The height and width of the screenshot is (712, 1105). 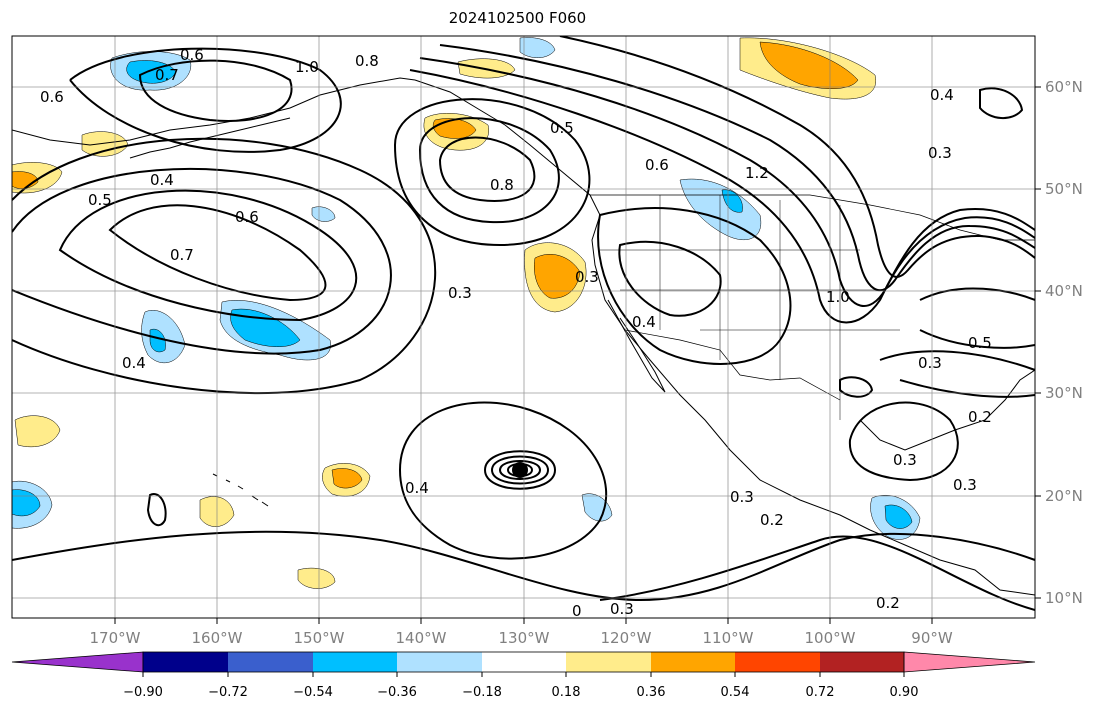 What do you see at coordinates (636, 346) in the screenshot?
I see `baja-california` at bounding box center [636, 346].